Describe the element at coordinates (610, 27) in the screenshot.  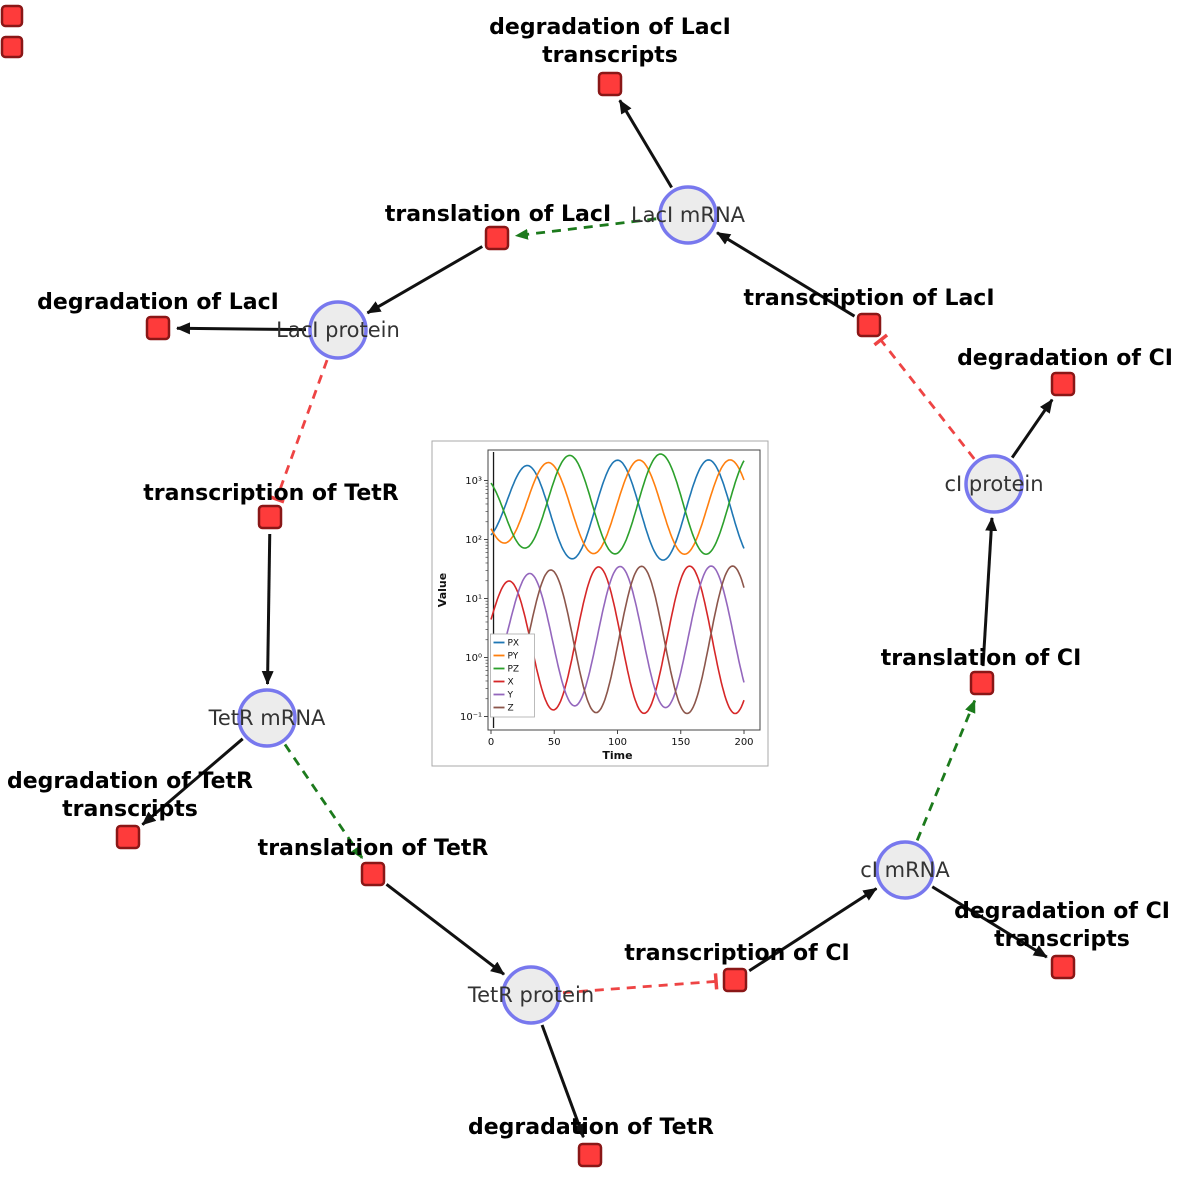
I see `reaction-label-deg-laci-tx-line1: degradation of LacI` at that location.